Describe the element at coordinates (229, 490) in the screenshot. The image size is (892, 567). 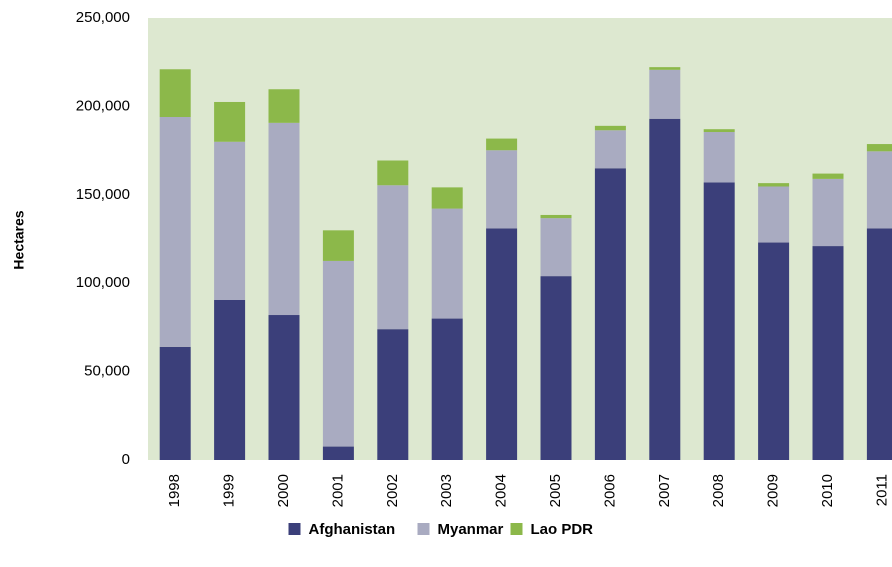
I see `x-tick-label: 1999` at that location.